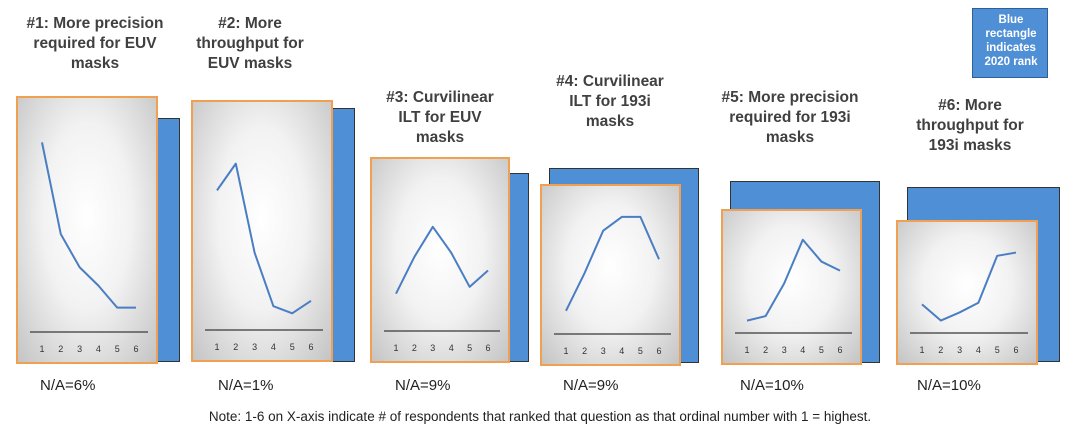 The image size is (1080, 435). What do you see at coordinates (79, 349) in the screenshot?
I see `chart-1-tick-label: 3` at bounding box center [79, 349].